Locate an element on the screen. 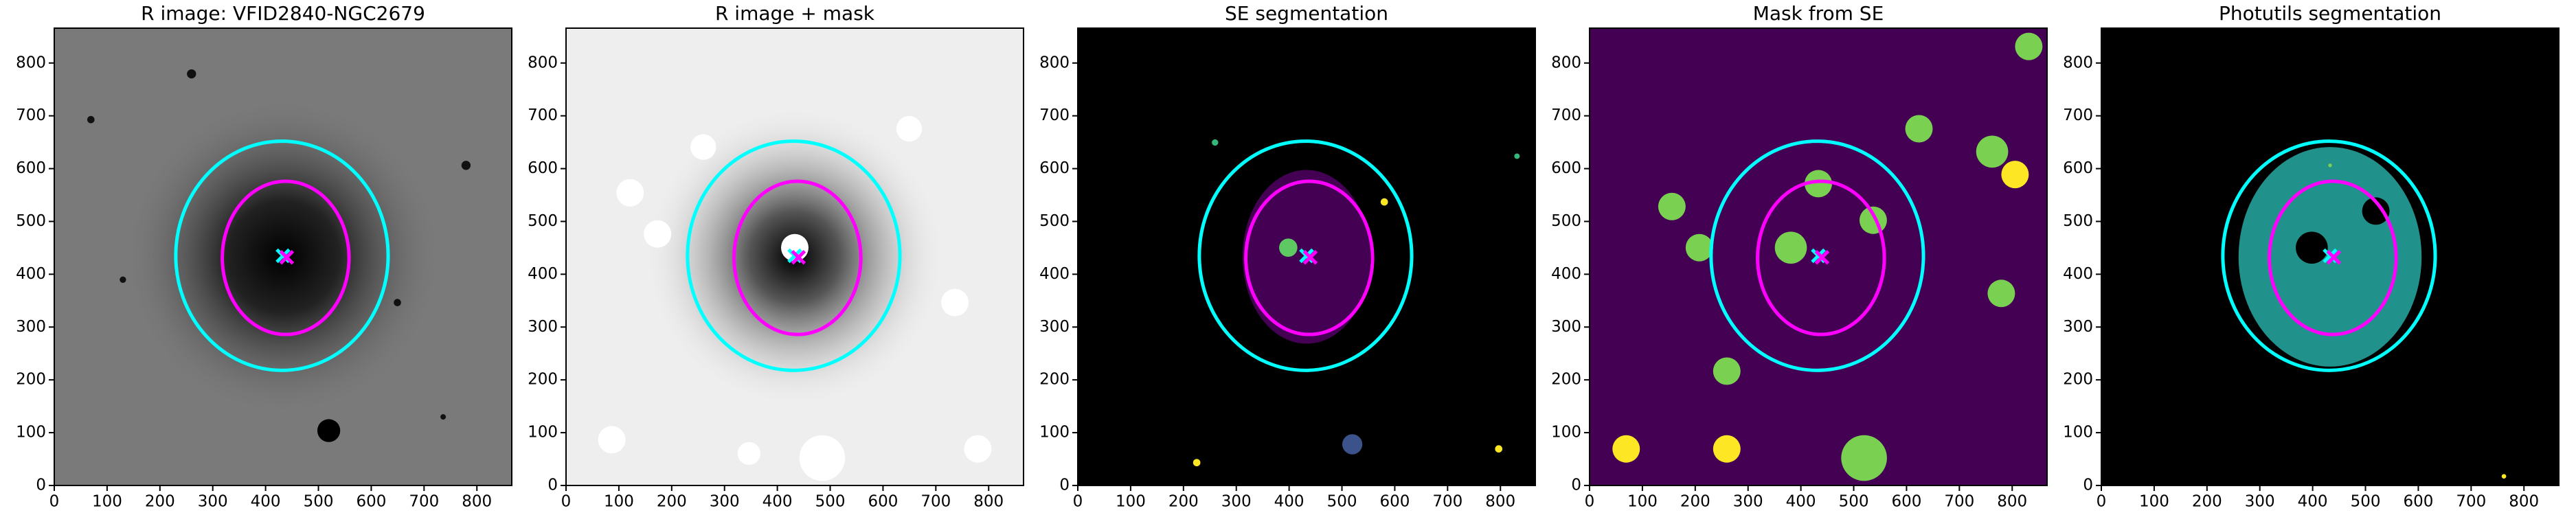 The width and height of the screenshot is (2576, 515). y-tick-label: 700 is located at coordinates (1566, 115).